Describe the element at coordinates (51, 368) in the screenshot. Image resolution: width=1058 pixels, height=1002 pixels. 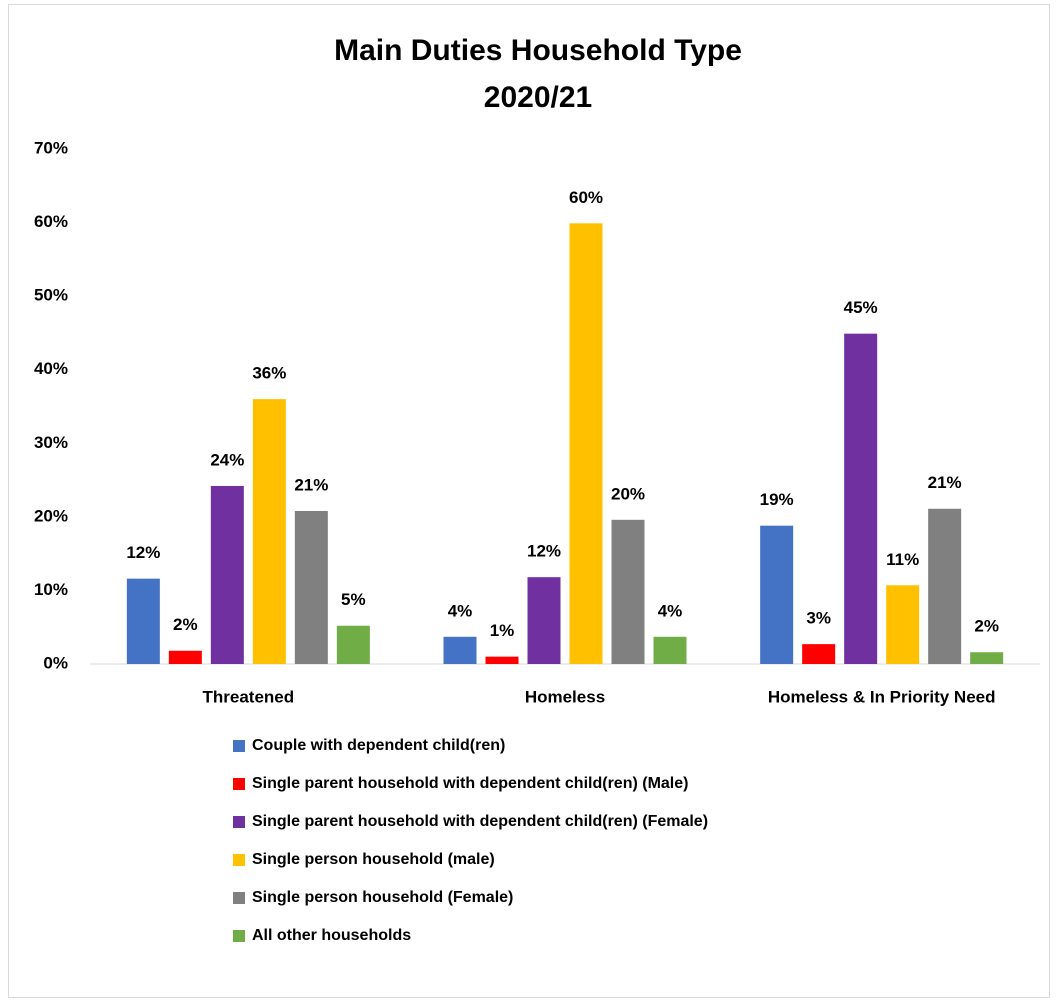
I see `y-tick-label: 40%` at that location.